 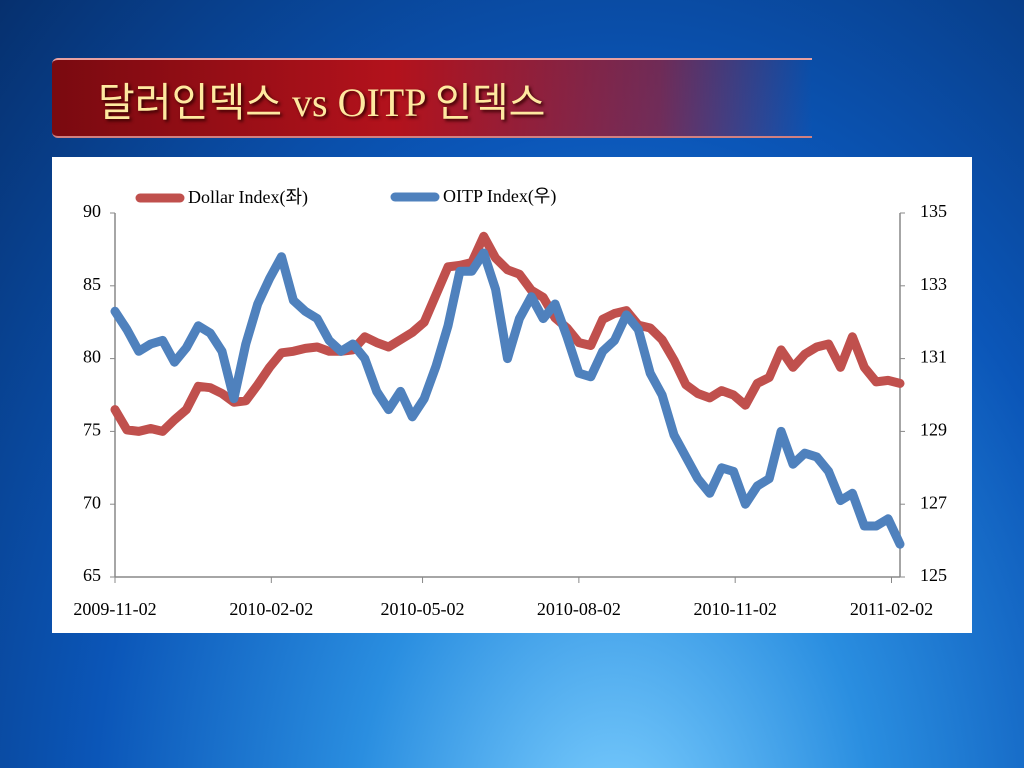 What do you see at coordinates (92, 211) in the screenshot?
I see `y-tick-label: 90` at bounding box center [92, 211].